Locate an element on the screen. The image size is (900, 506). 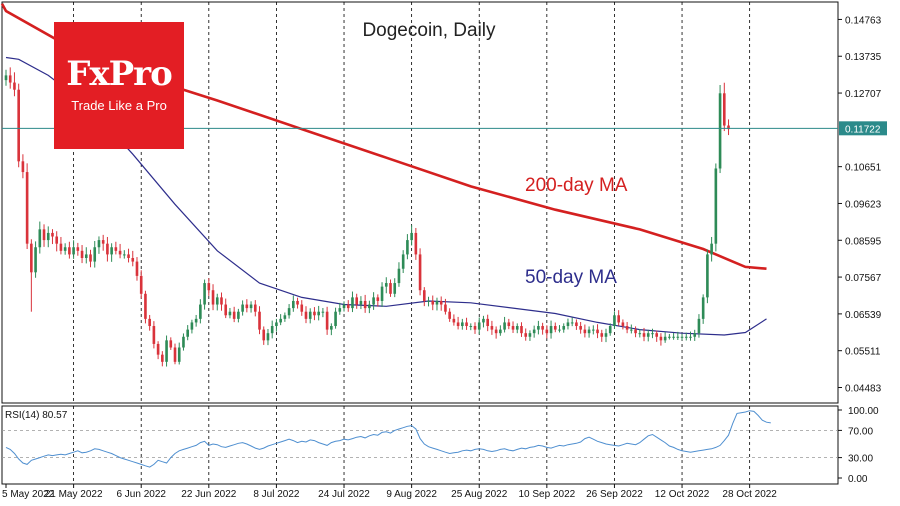
date-tick-label: 22 Jun 2022 is located at coordinates (208, 494).